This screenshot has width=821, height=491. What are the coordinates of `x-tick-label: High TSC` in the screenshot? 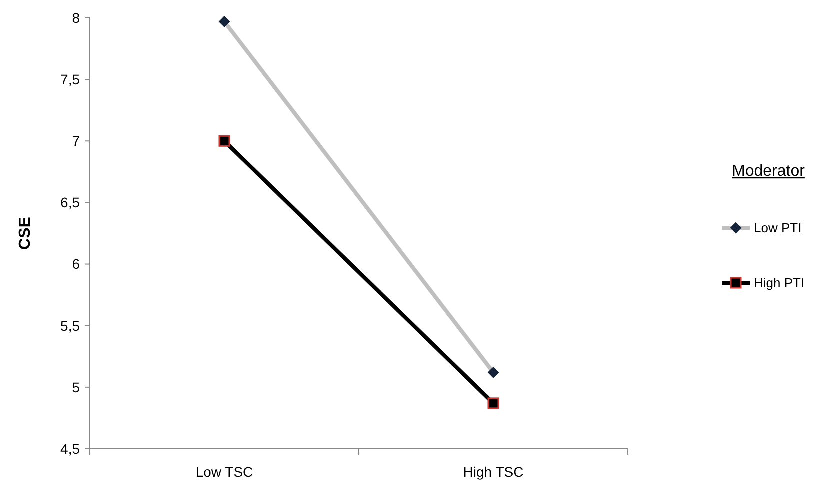 It's located at (493, 472).